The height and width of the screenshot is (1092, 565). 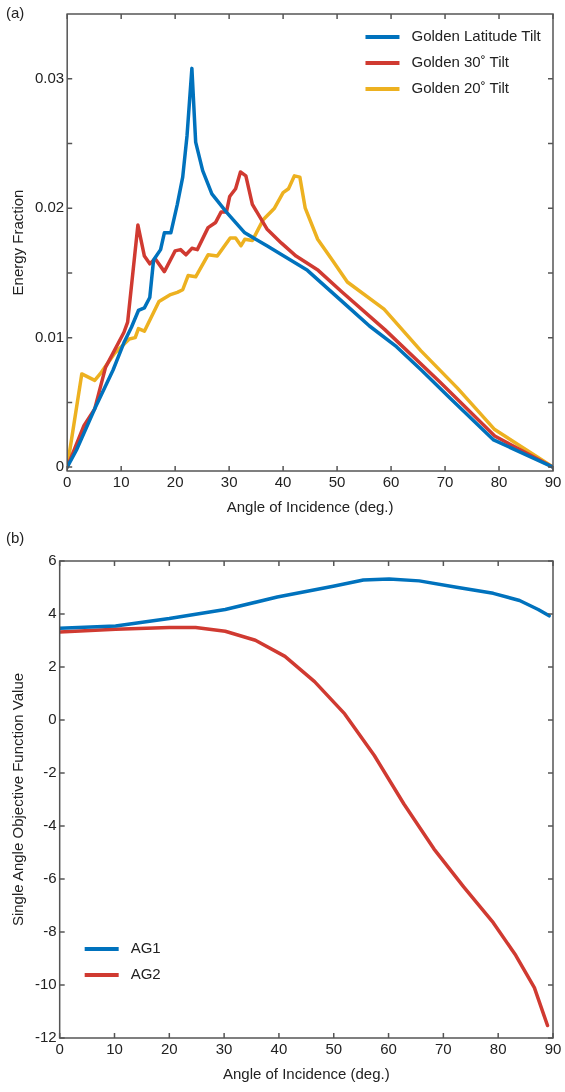 What do you see at coordinates (460, 62) in the screenshot?
I see `legend-label: Golden 30˚ Tilt` at bounding box center [460, 62].